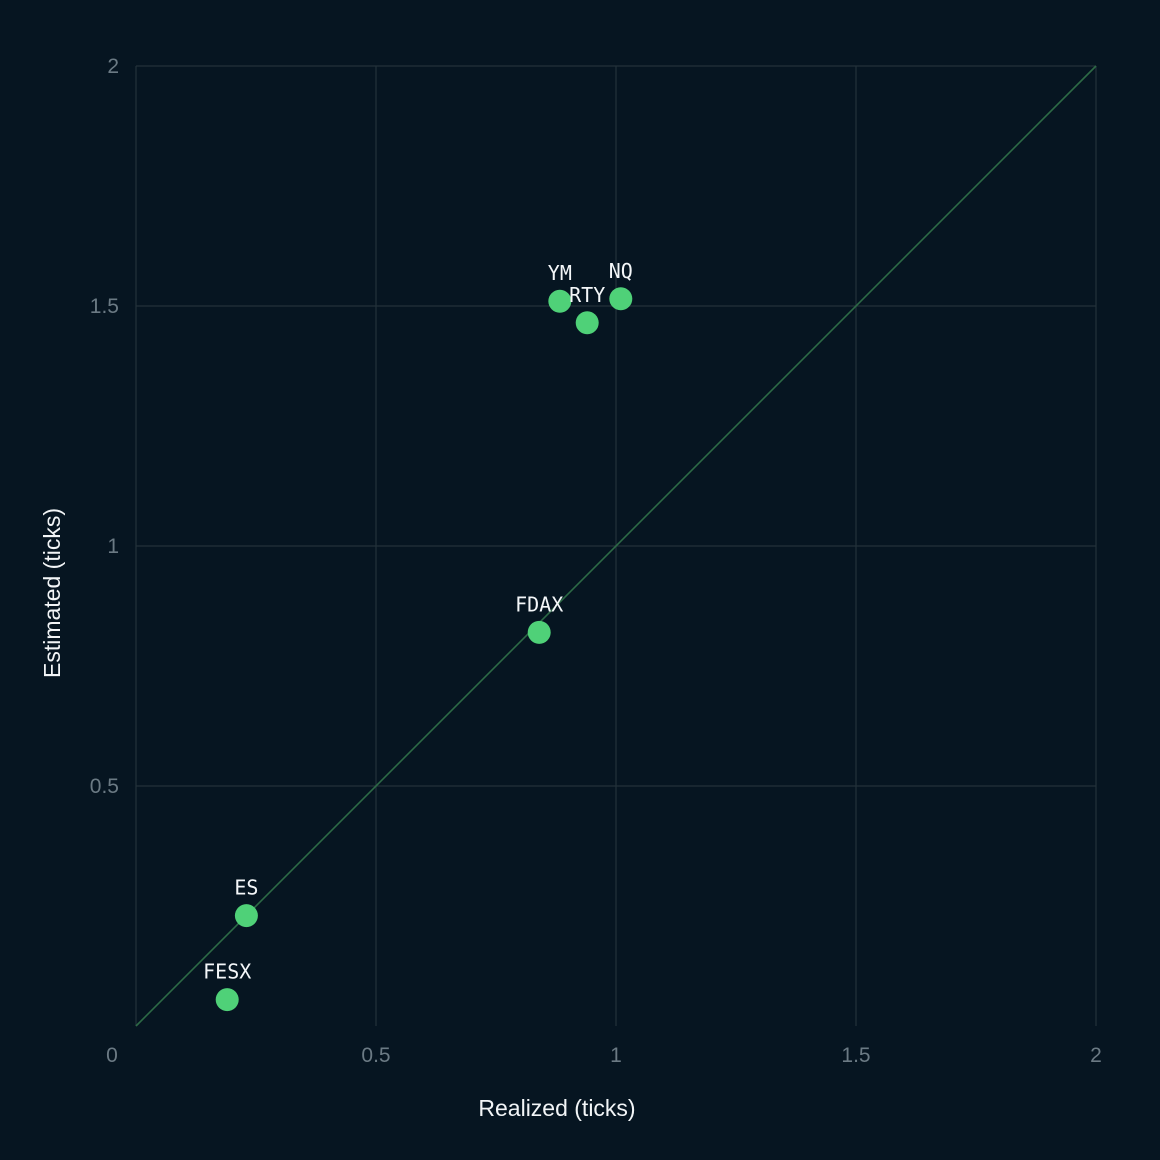 Image resolution: width=1160 pixels, height=1160 pixels. What do you see at coordinates (227, 1000) in the screenshot?
I see `data-point-fesx` at bounding box center [227, 1000].